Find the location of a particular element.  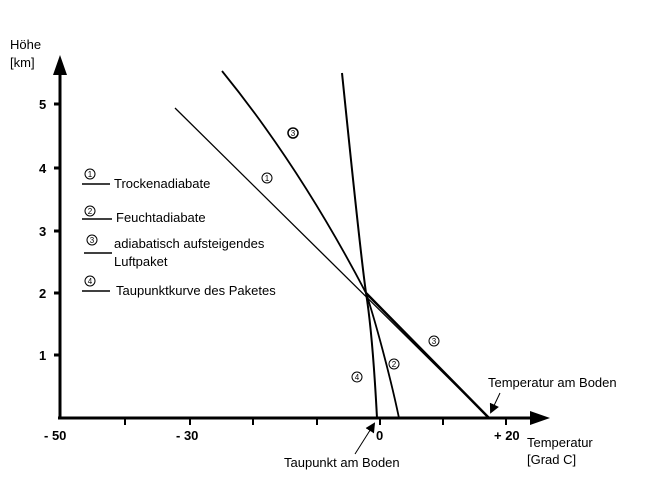

x-tick-label-minus30: - 30 is located at coordinates (187, 435).